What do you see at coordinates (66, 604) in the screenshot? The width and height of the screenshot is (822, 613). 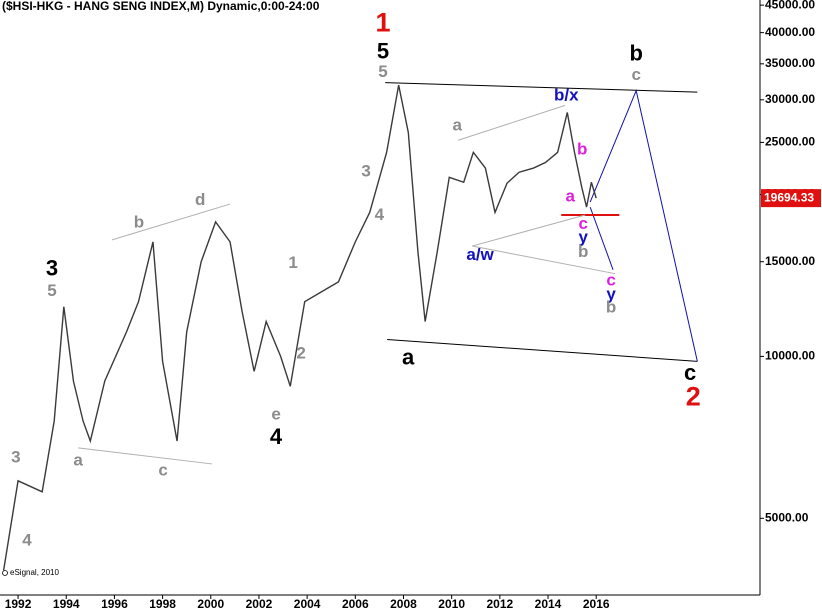 I see `x-tick-label: 1994` at bounding box center [66, 604].